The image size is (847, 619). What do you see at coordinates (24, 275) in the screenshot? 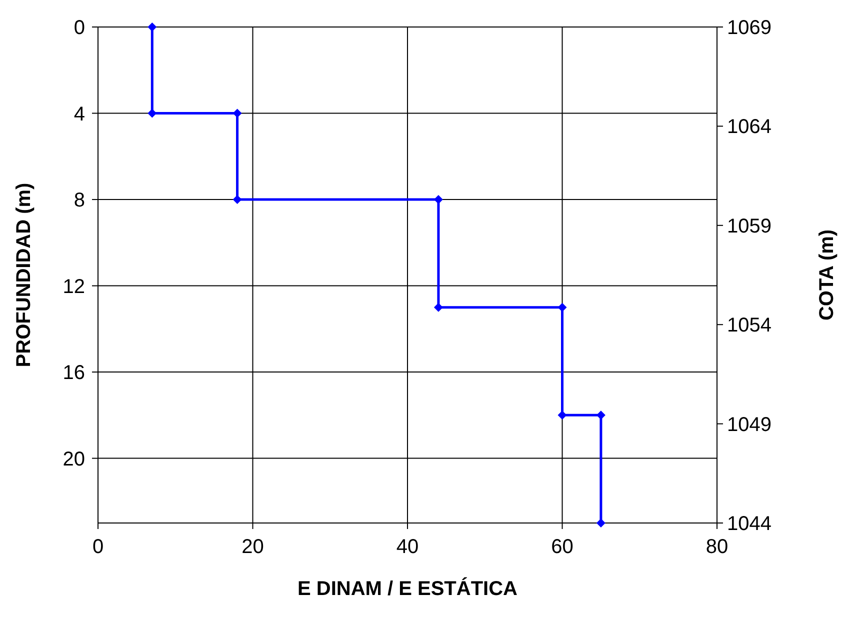
I see `y-axis-title: PROFUNDIDAD (m)` at bounding box center [24, 275].